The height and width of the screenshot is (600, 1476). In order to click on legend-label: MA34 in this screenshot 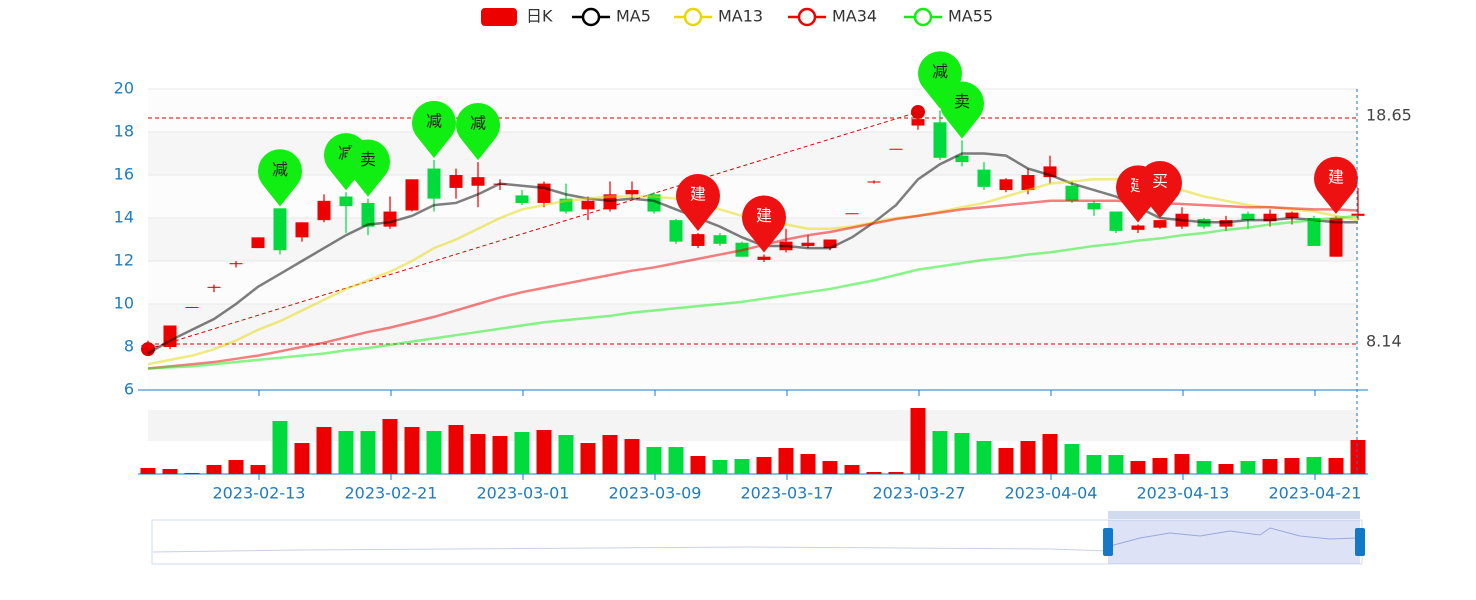, I will do `click(854, 16)`.